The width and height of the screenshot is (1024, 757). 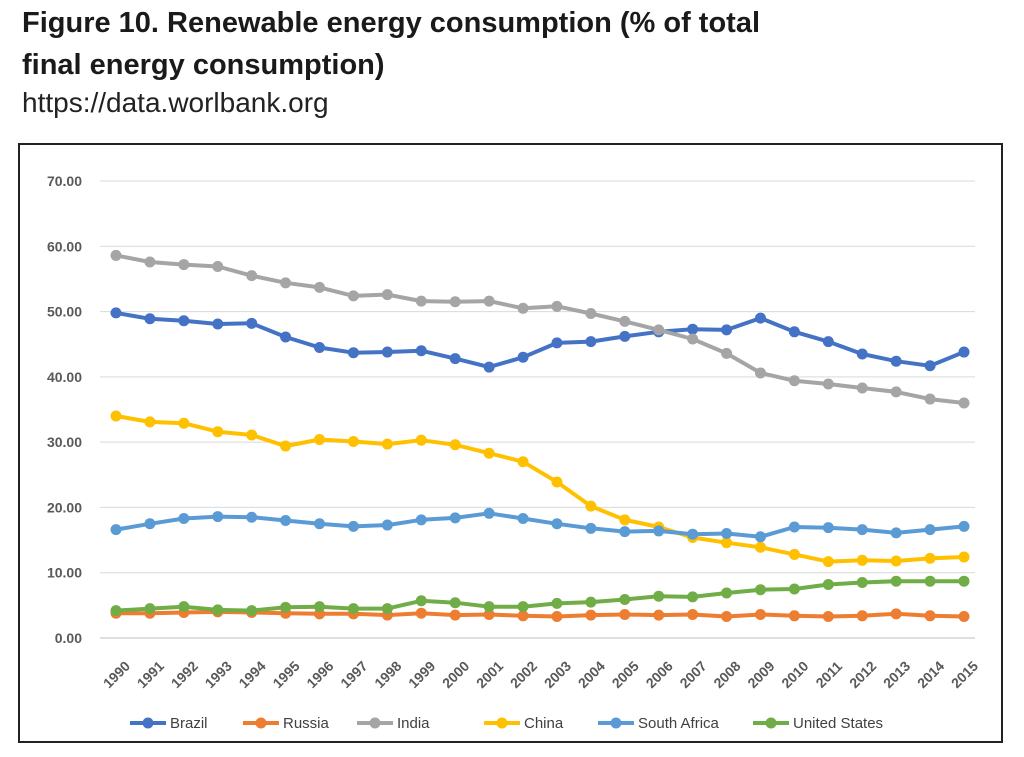 What do you see at coordinates (540, 340) in the screenshot?
I see `series-line-brazil` at bounding box center [540, 340].